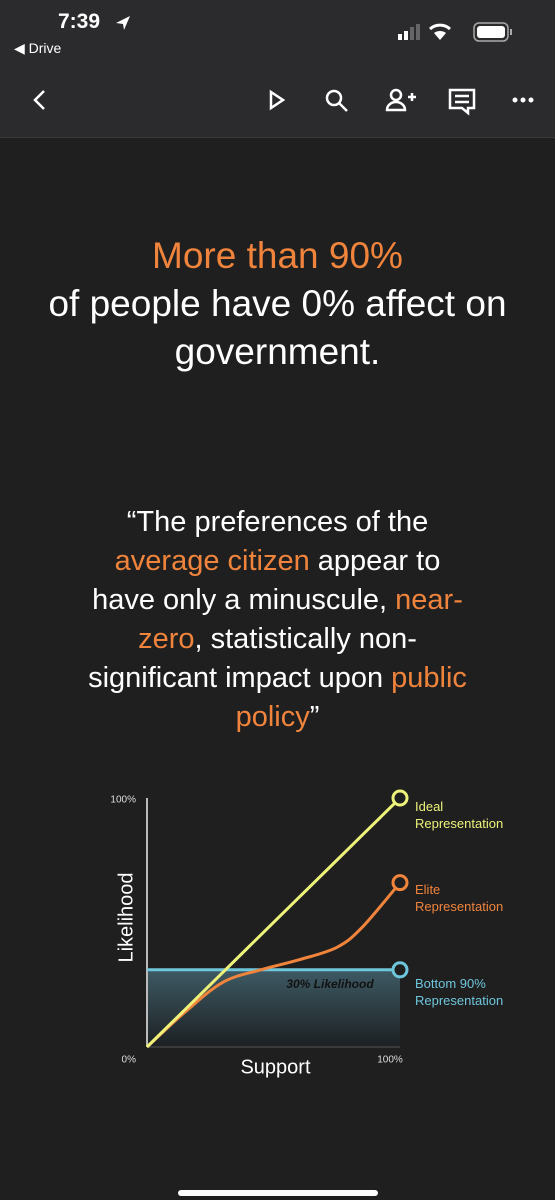  What do you see at coordinates (277, 100) in the screenshot?
I see `present-button` at bounding box center [277, 100].